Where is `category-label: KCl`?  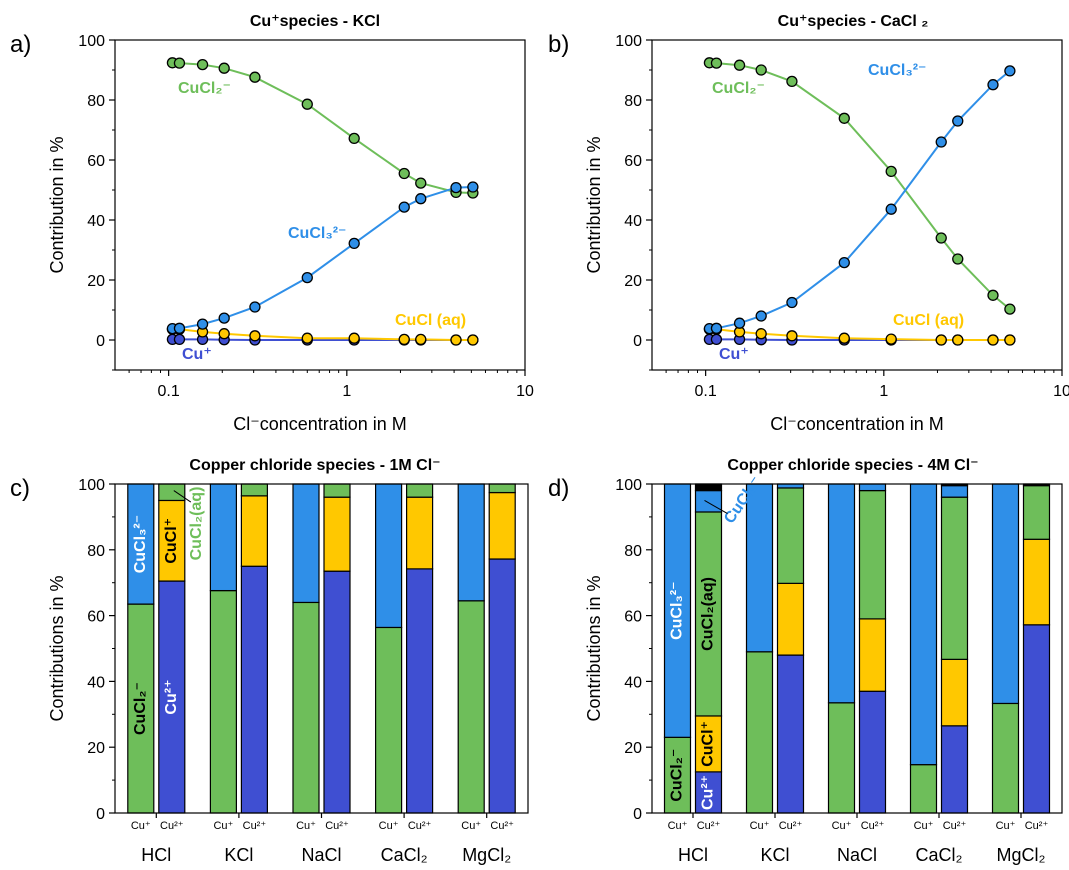 category-label: KCl is located at coordinates (774, 855).